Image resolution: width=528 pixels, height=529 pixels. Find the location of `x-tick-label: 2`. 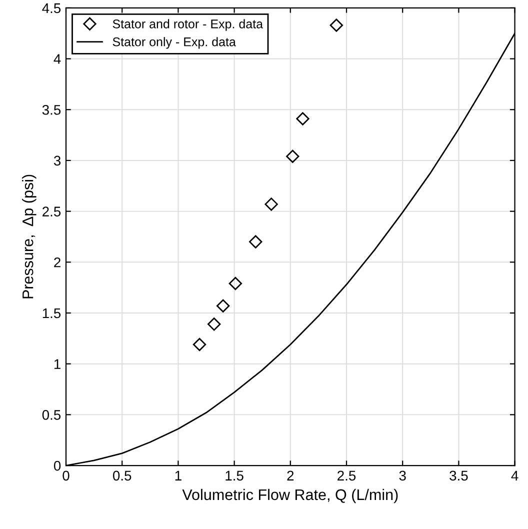

x-tick-label: 2 is located at coordinates (290, 475).